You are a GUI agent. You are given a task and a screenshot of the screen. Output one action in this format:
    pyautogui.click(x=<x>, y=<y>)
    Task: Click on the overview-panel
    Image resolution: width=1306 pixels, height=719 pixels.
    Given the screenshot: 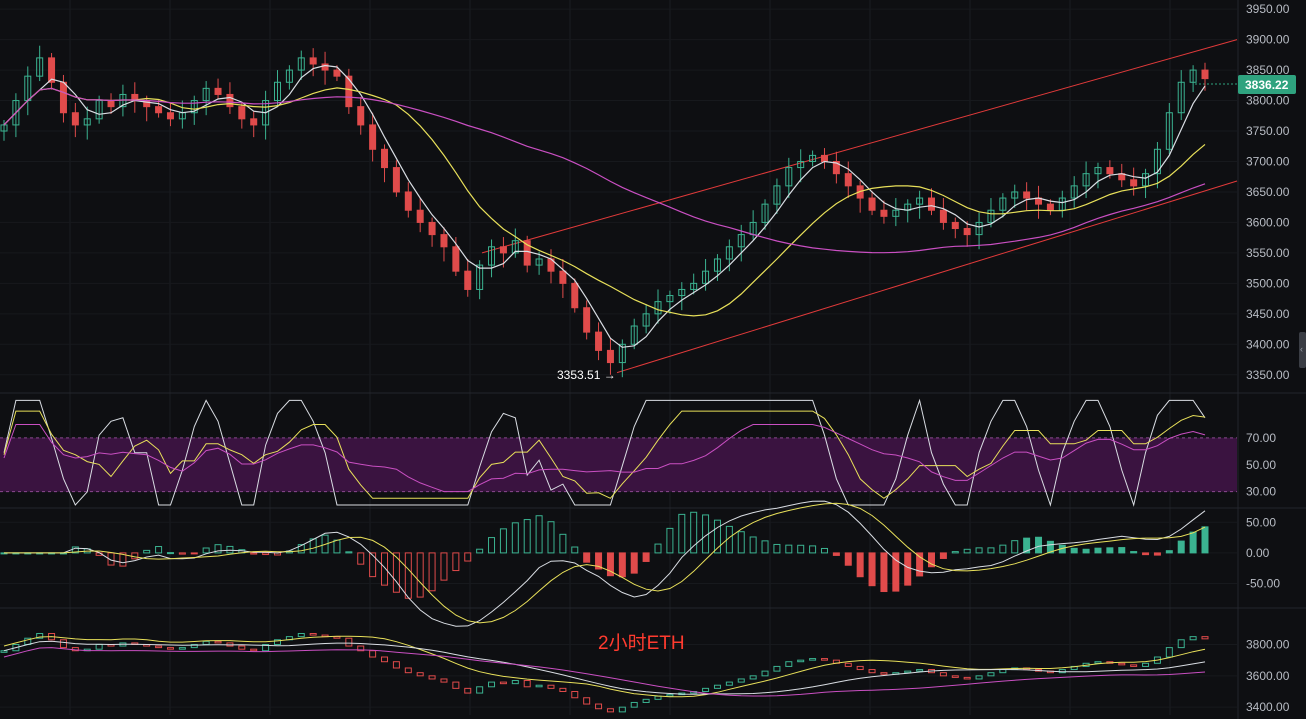 What is the action you would take?
    pyautogui.click(x=604, y=673)
    